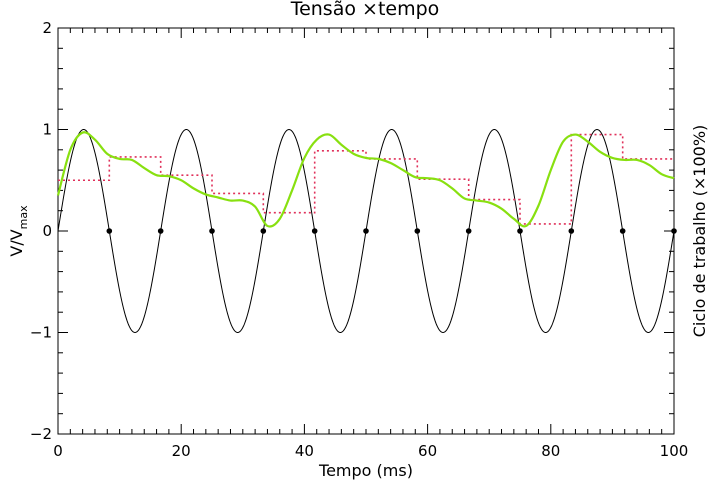 This screenshot has width=712, height=486. I want to click on x-tick-label: 100, so click(674, 451).